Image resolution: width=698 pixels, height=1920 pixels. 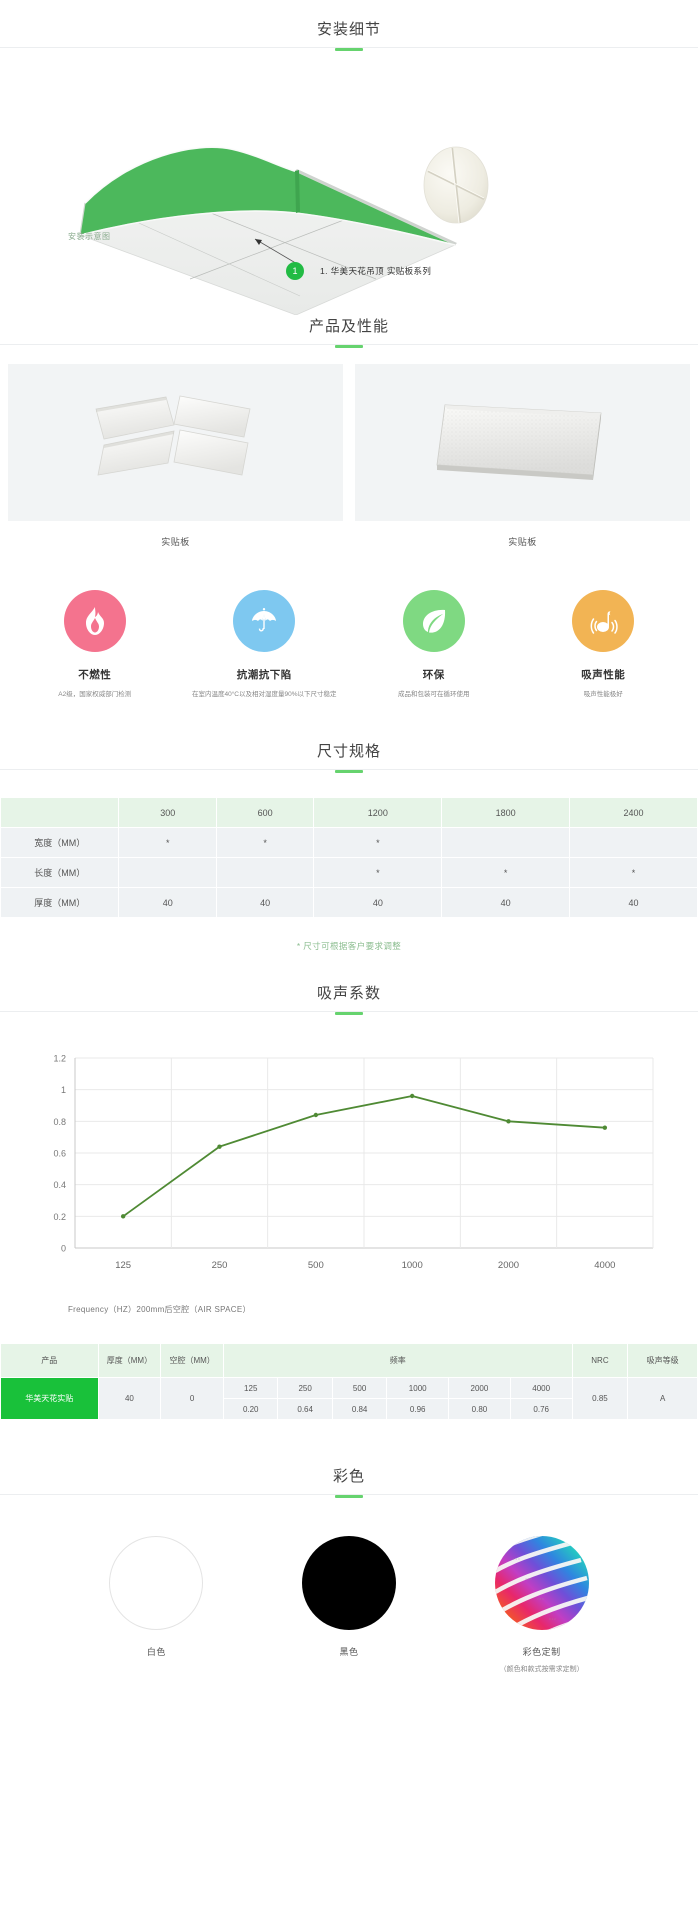 What do you see at coordinates (59, 1122) in the screenshot?
I see `y-axis-tick: 0.8` at bounding box center [59, 1122].